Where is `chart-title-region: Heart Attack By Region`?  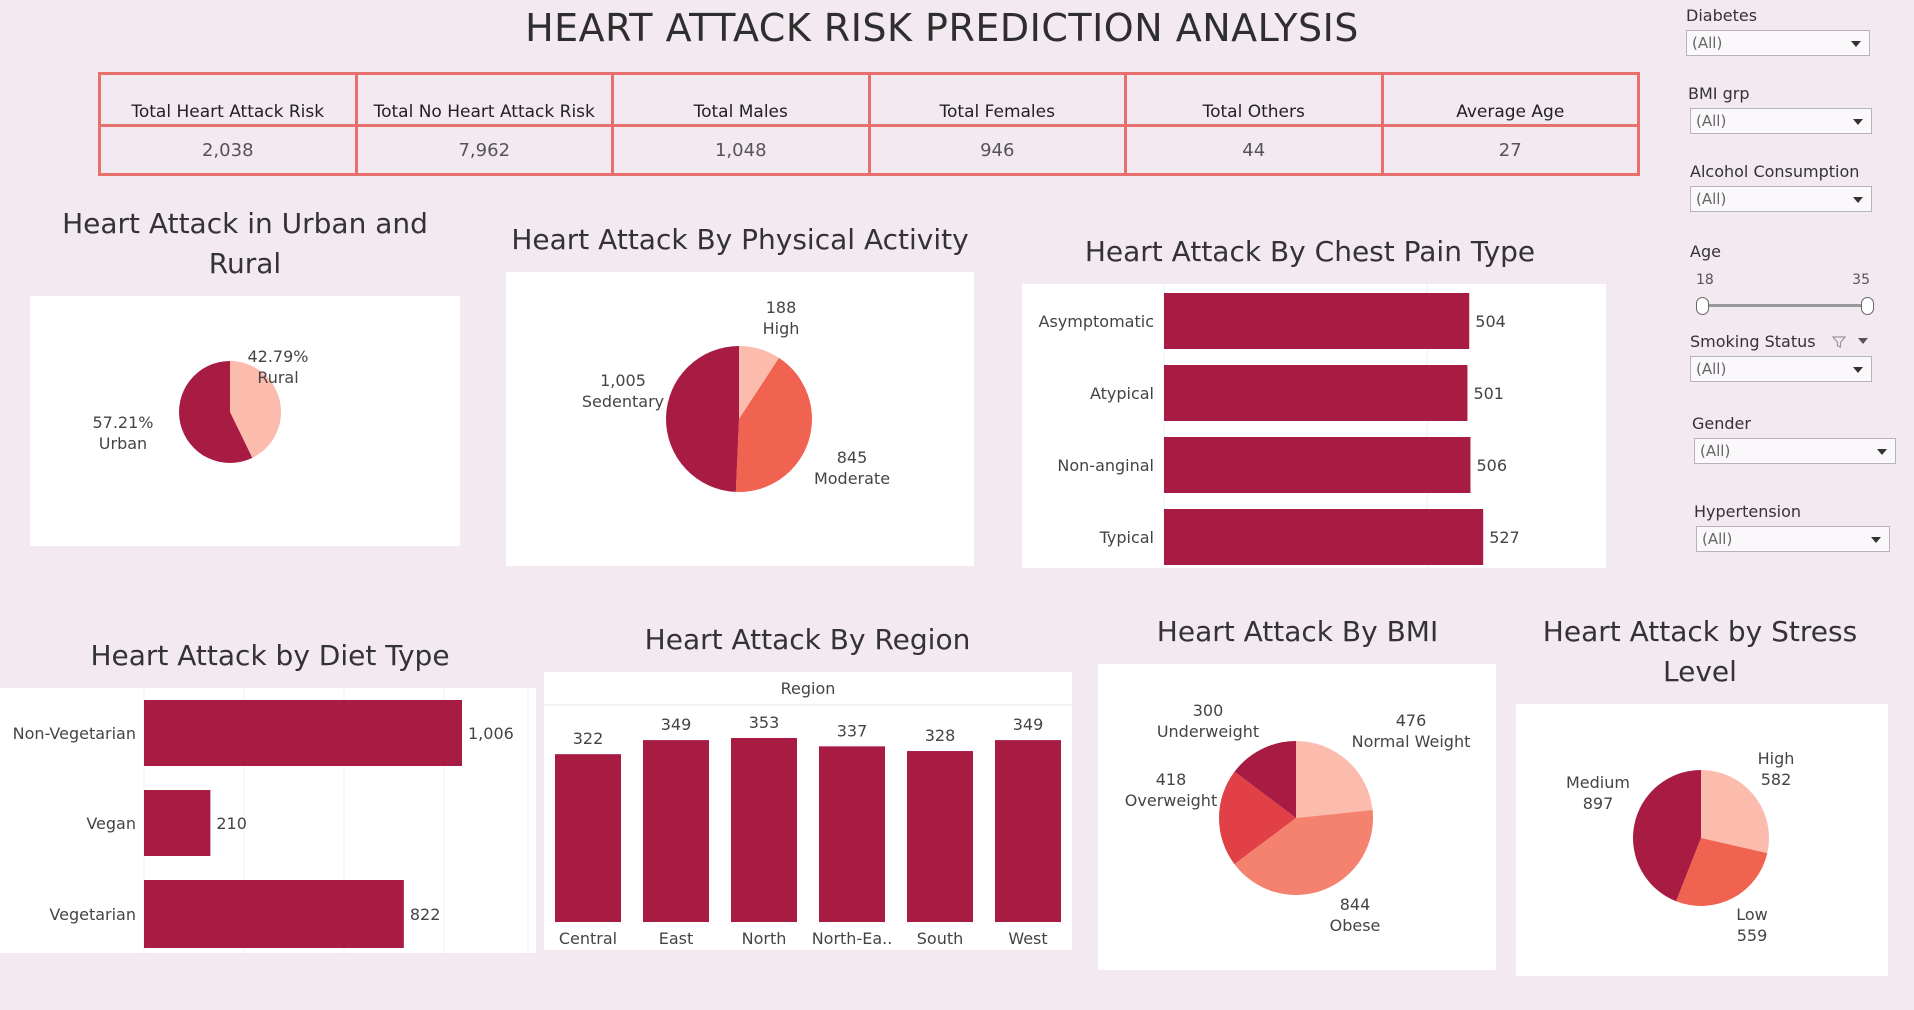
chart-title-region: Heart Attack By Region is located at coordinates (807, 639).